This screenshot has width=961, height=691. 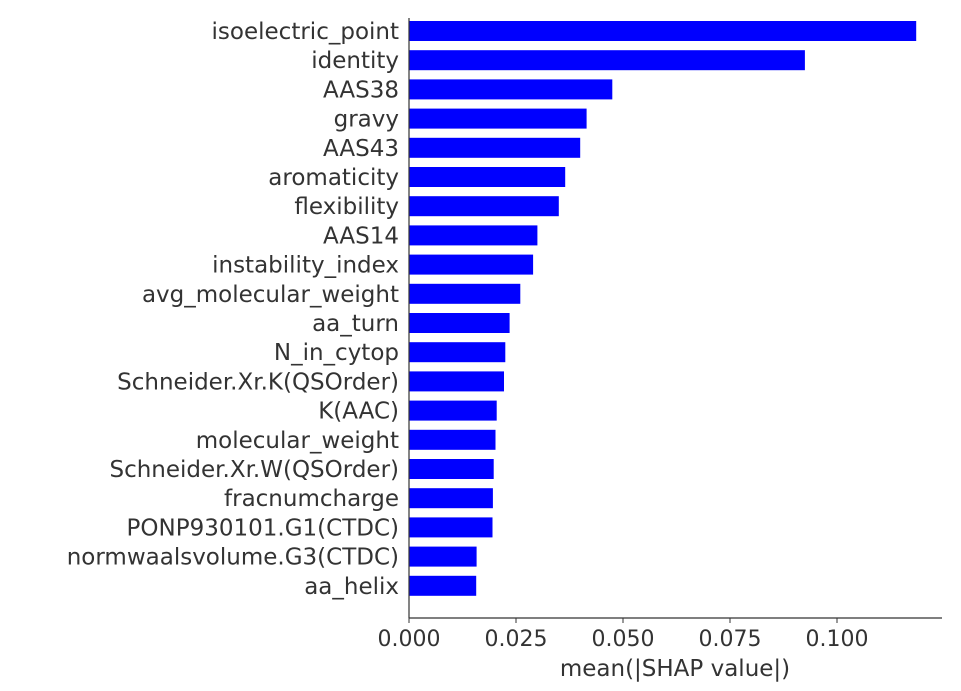 I want to click on category-label: flexibility, so click(x=346, y=207).